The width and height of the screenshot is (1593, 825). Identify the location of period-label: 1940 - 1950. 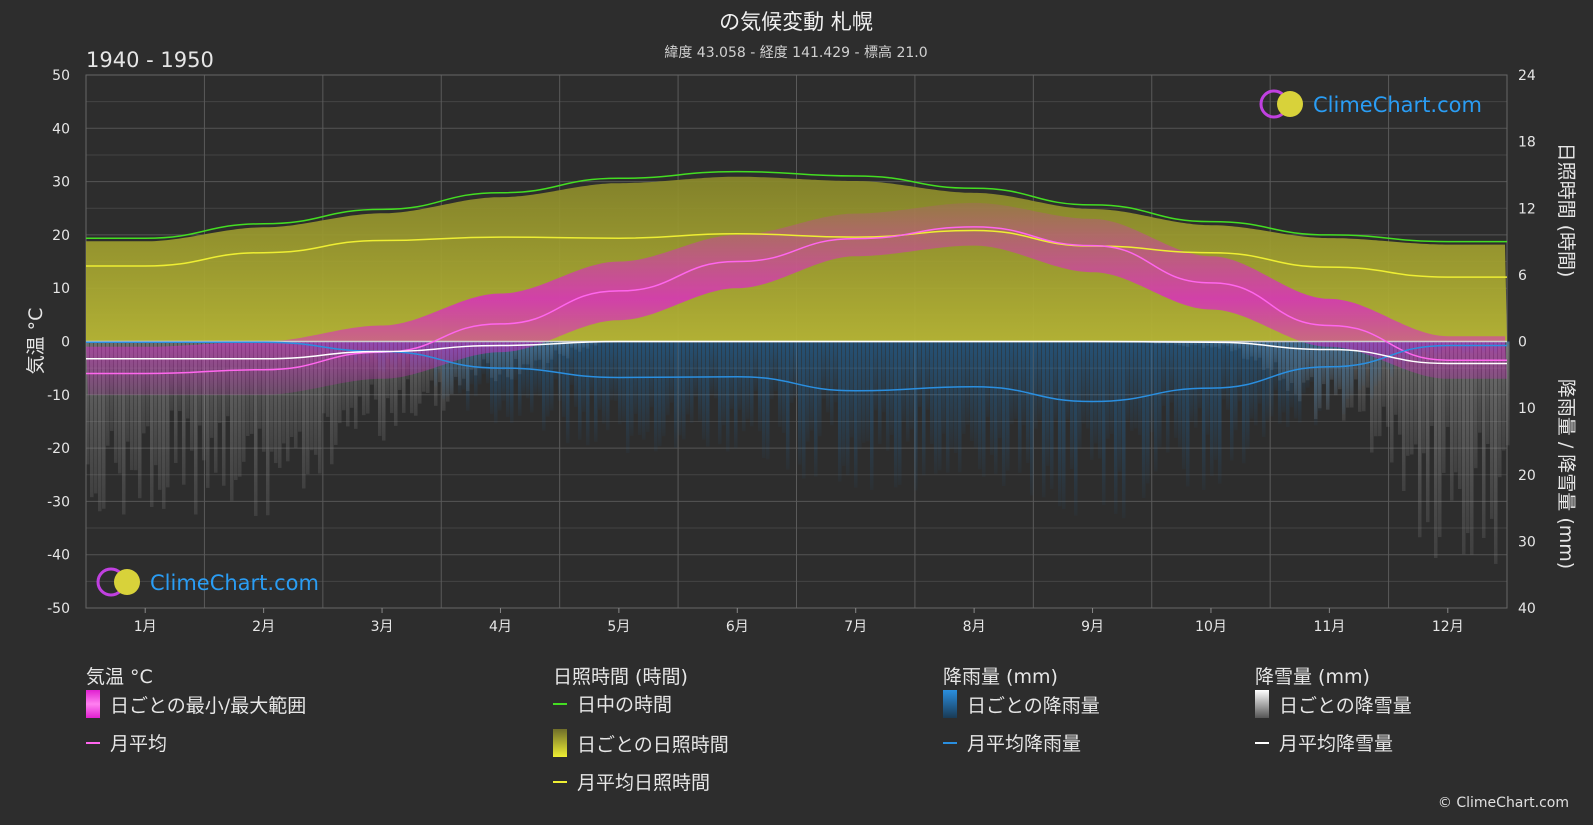
(150, 60).